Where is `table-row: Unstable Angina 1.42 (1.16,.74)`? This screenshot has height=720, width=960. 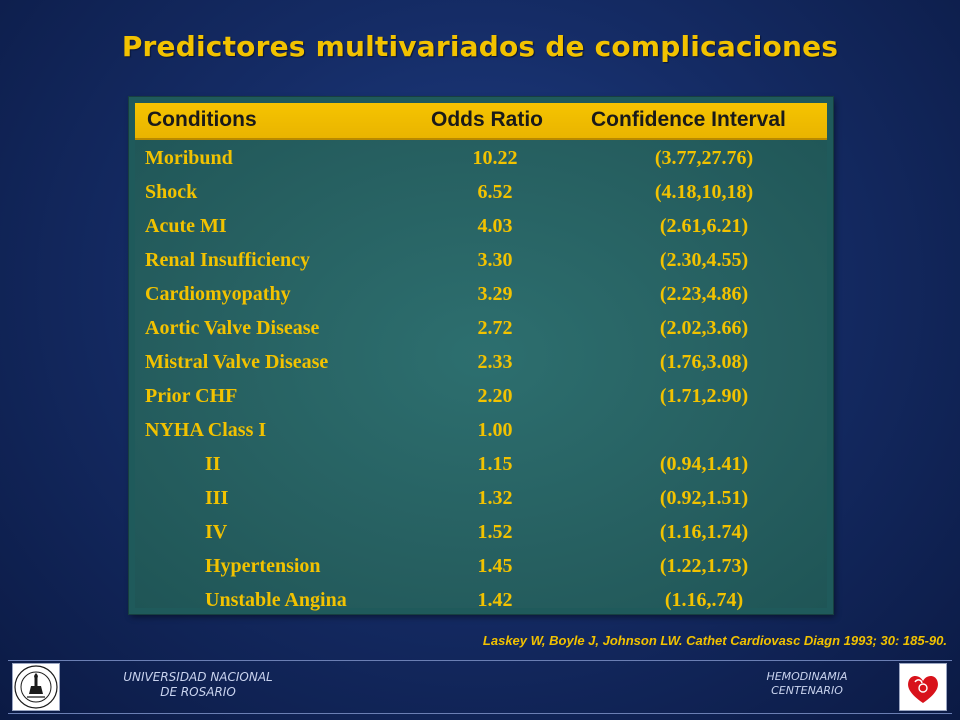
table-row: Unstable Angina 1.42 (1.16,.74) is located at coordinates (481, 602).